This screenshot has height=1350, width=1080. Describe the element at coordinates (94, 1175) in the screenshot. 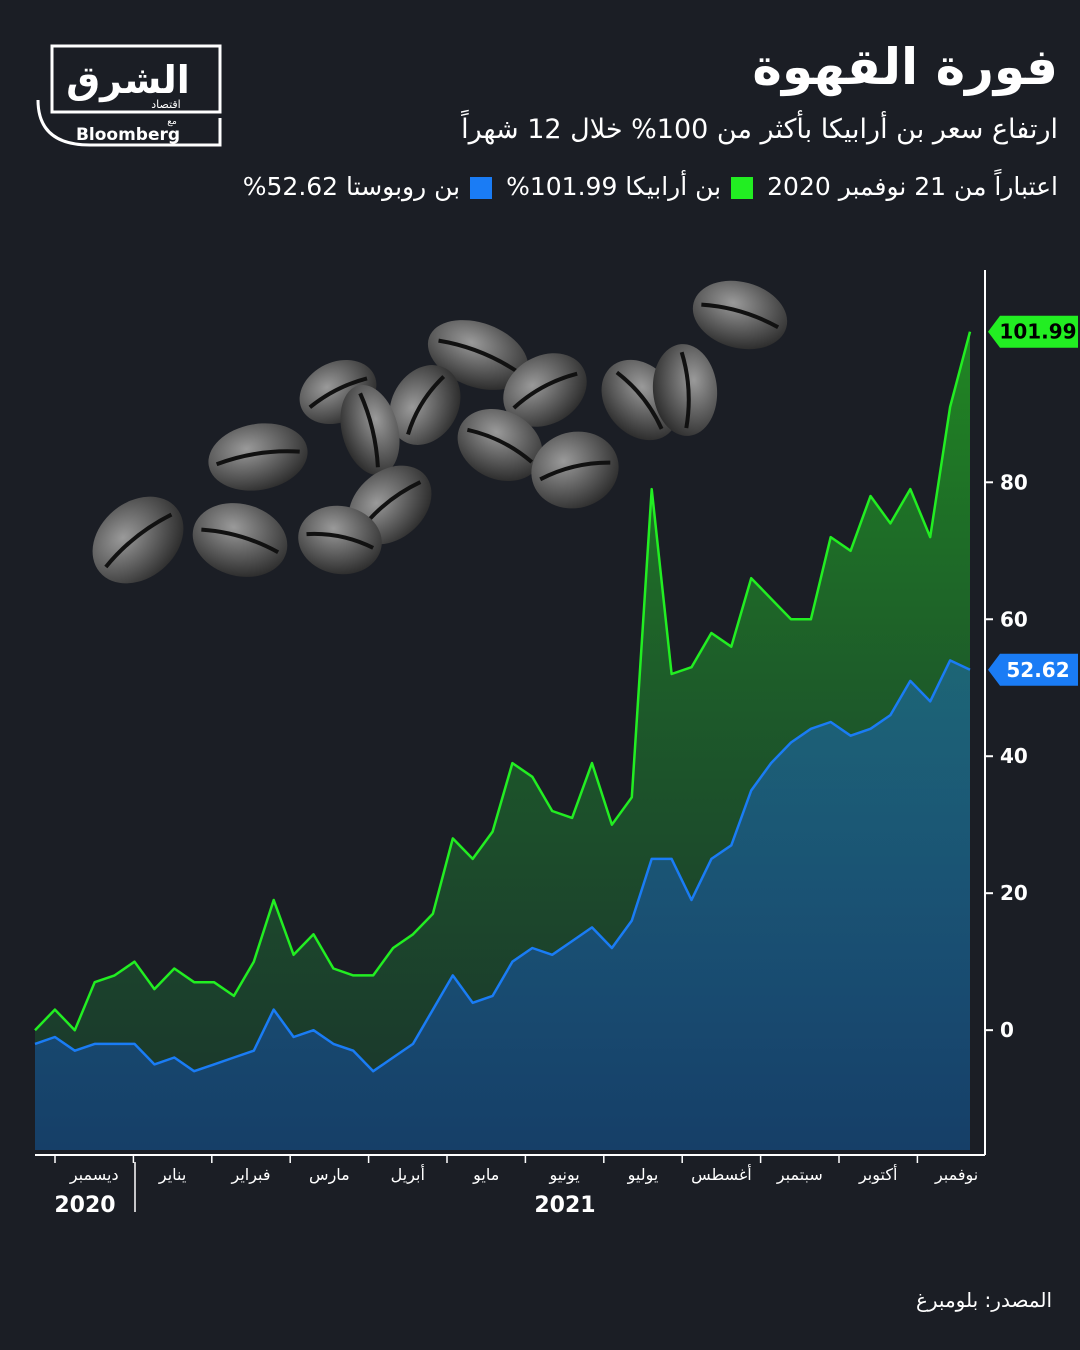

I see `x-tick-label: ديسمبر` at that location.